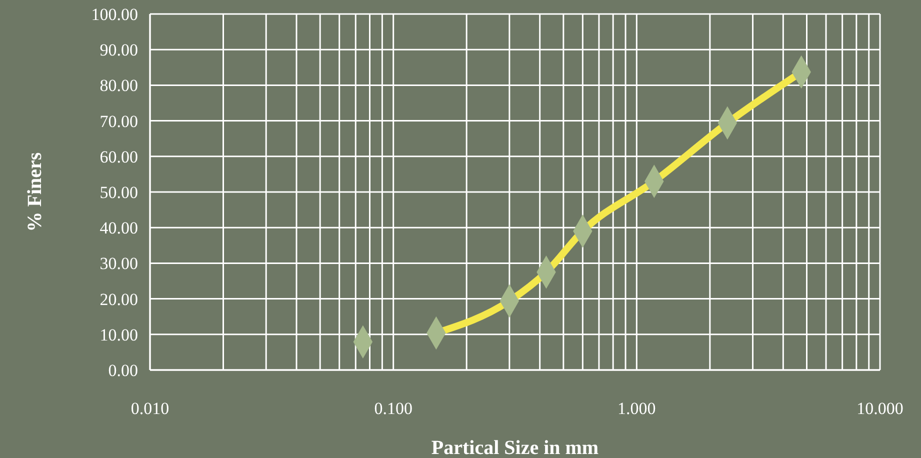 This screenshot has width=921, height=458. What do you see at coordinates (114, 14) in the screenshot?
I see `y-tick-label: 100.00` at bounding box center [114, 14].